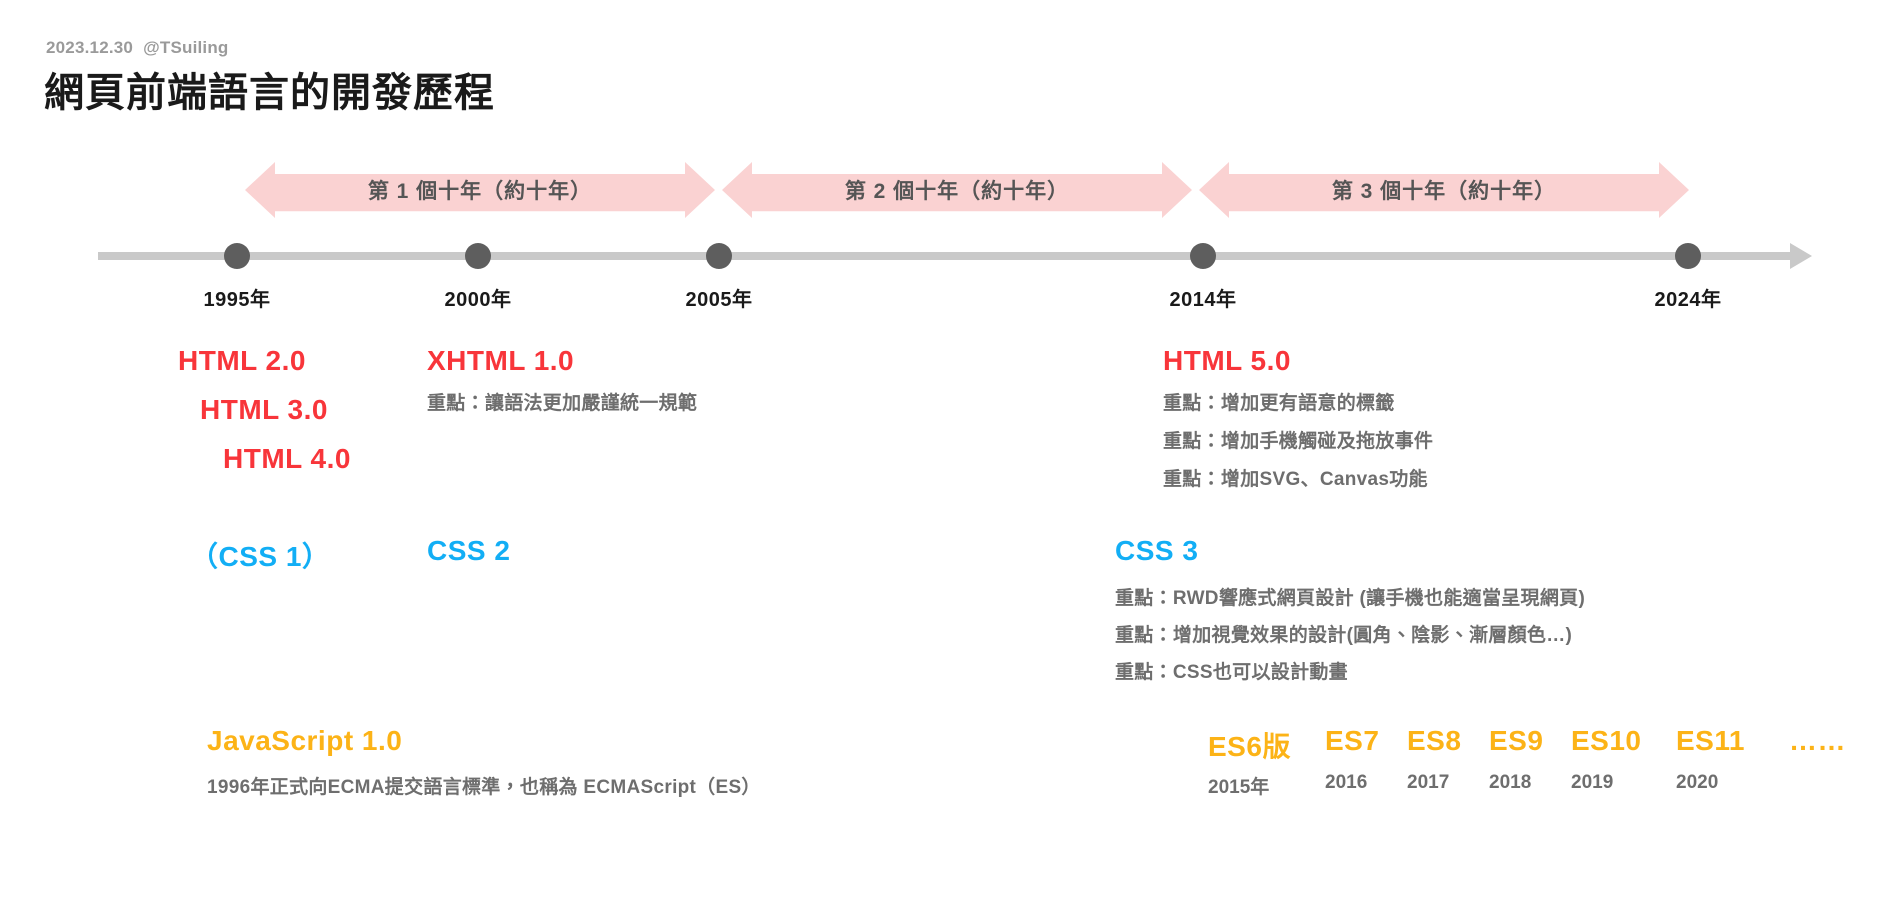  What do you see at coordinates (264, 409) in the screenshot?
I see `html-version-title: HTML 3.0` at bounding box center [264, 409].